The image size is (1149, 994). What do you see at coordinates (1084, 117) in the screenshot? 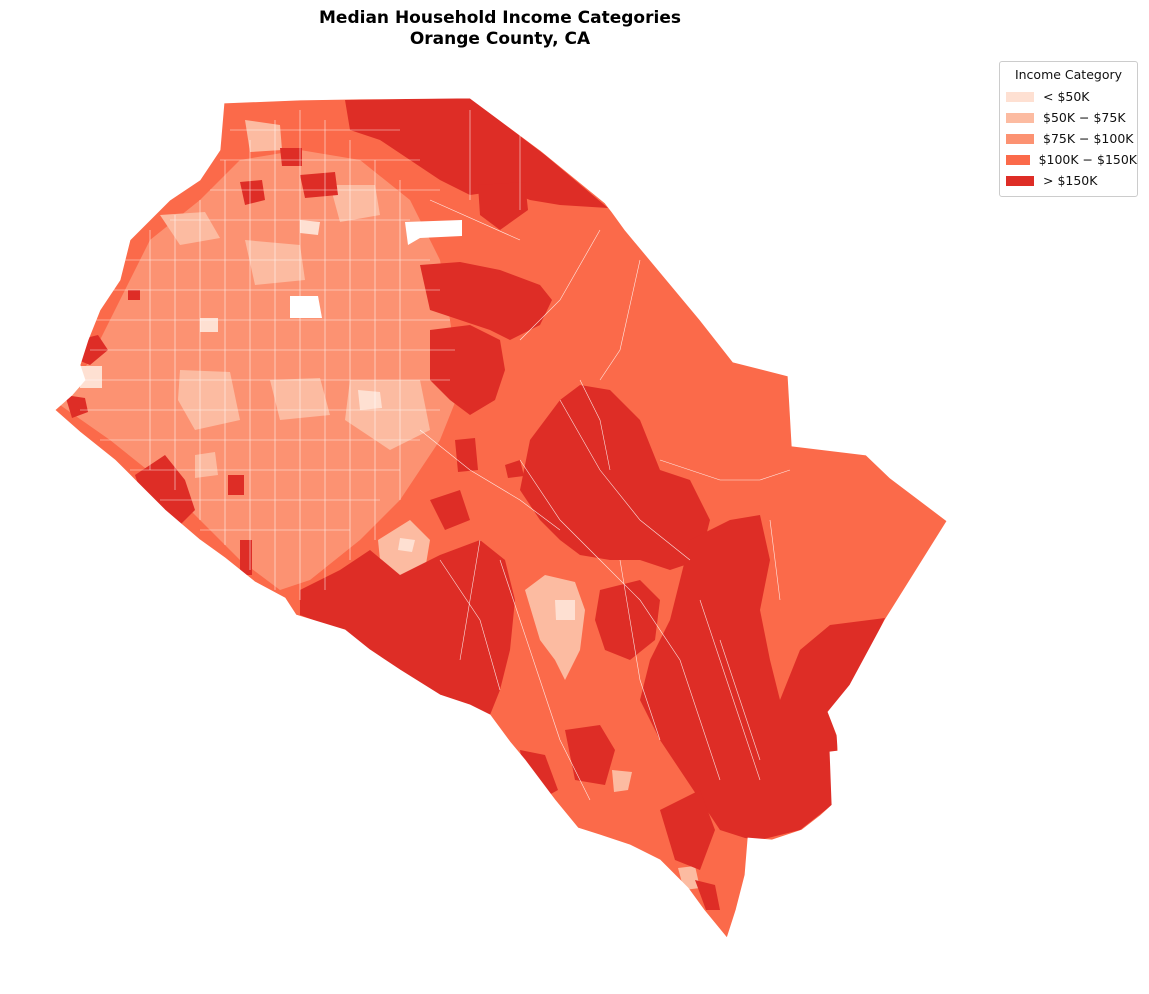
I see `legend-label: $50K − $75K` at bounding box center [1084, 117].